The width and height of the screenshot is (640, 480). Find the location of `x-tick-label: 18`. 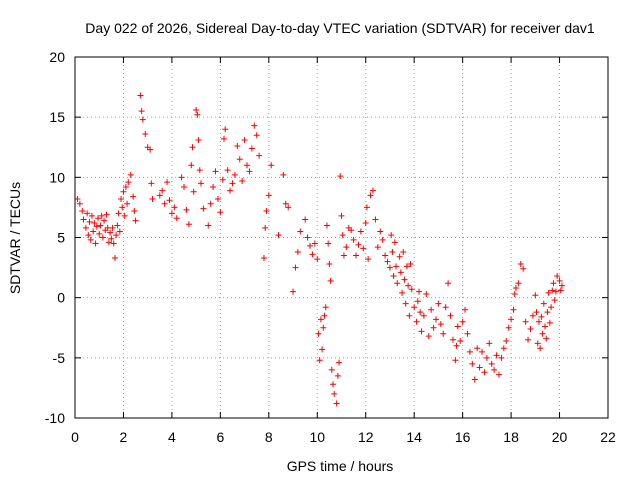

x-tick-label: 18 is located at coordinates (511, 437).